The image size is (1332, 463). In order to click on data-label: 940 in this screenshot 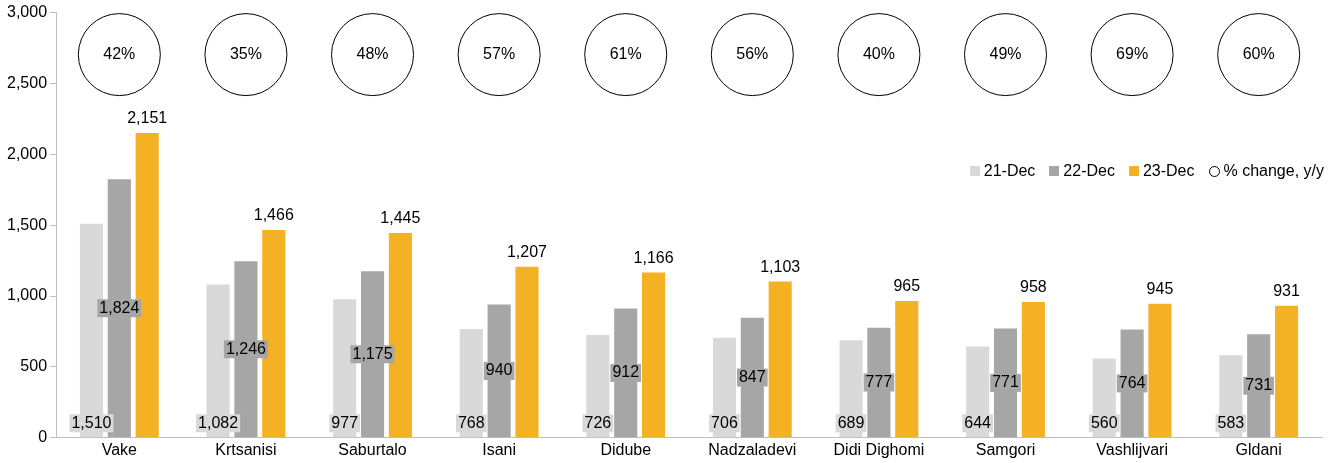, I will do `click(499, 370)`.